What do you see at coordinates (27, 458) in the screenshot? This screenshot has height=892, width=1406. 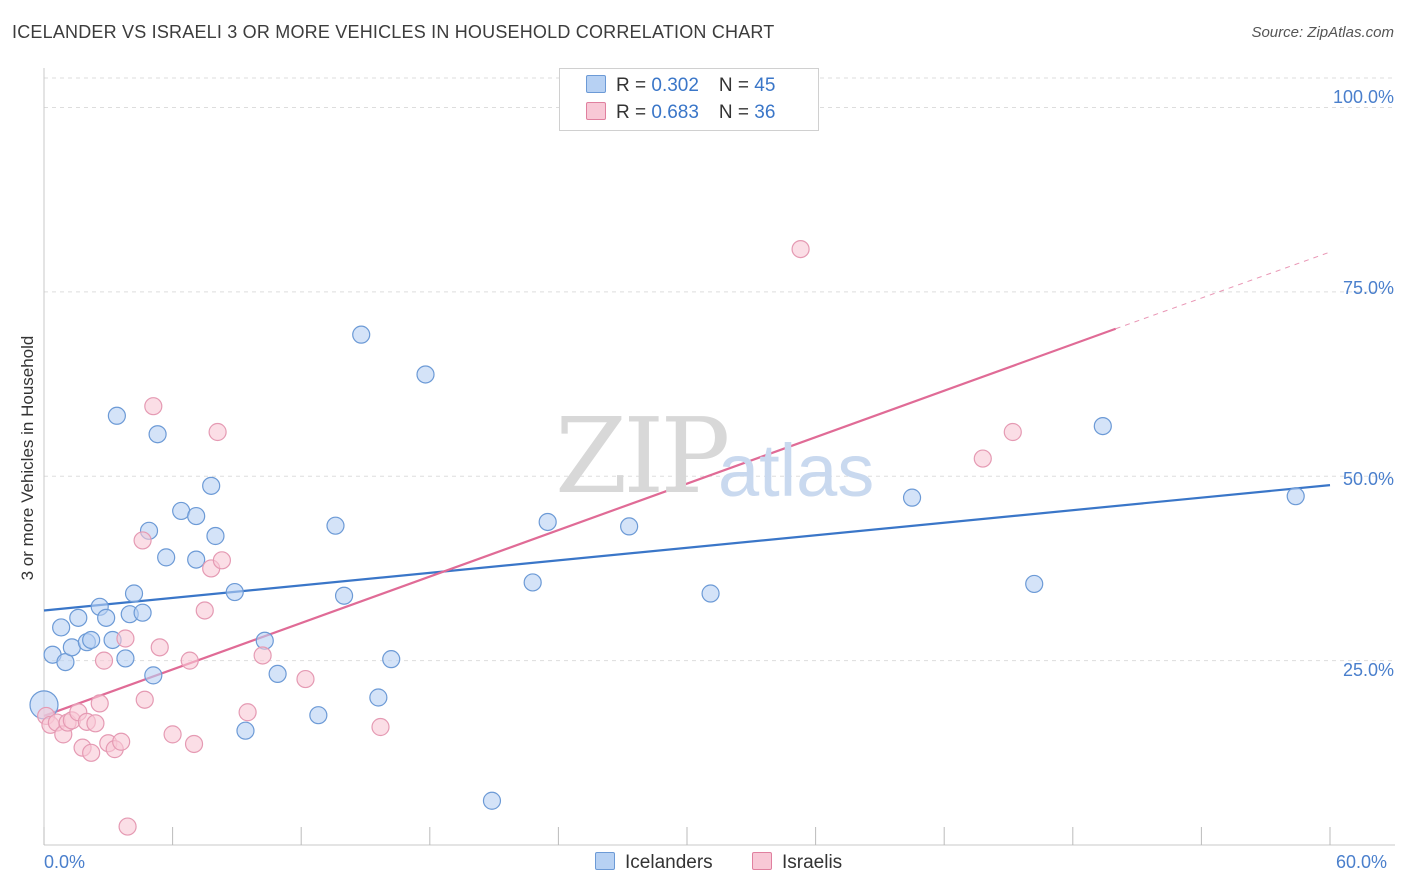 I see `y-axis-label: 3 or more Vehicles in Household` at bounding box center [27, 458].